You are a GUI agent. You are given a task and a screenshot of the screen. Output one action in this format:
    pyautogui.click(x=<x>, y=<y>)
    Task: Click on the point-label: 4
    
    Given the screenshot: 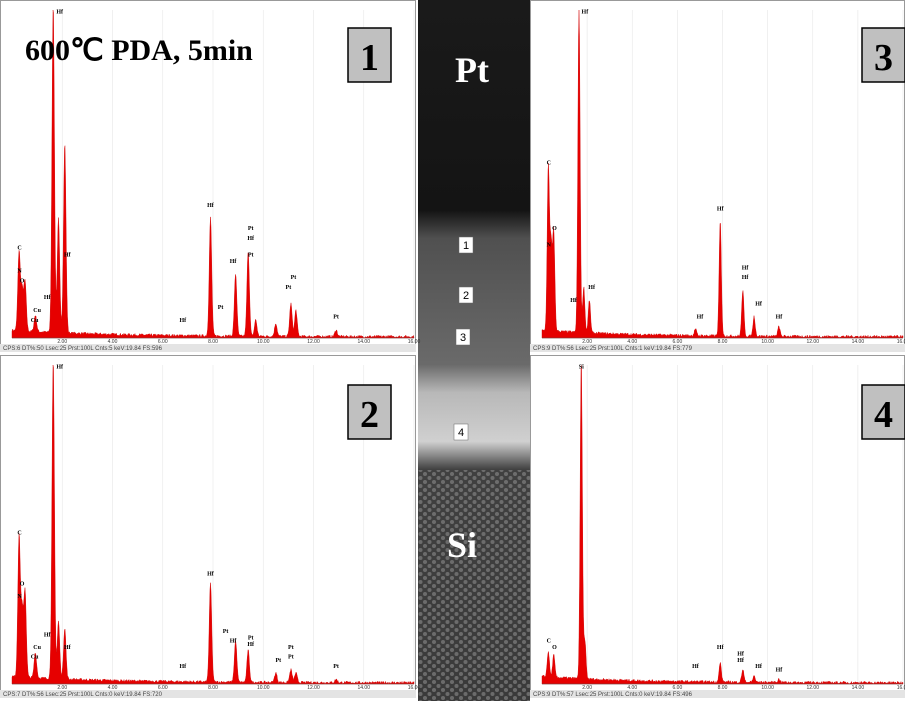 What is the action you would take?
    pyautogui.click(x=461, y=433)
    